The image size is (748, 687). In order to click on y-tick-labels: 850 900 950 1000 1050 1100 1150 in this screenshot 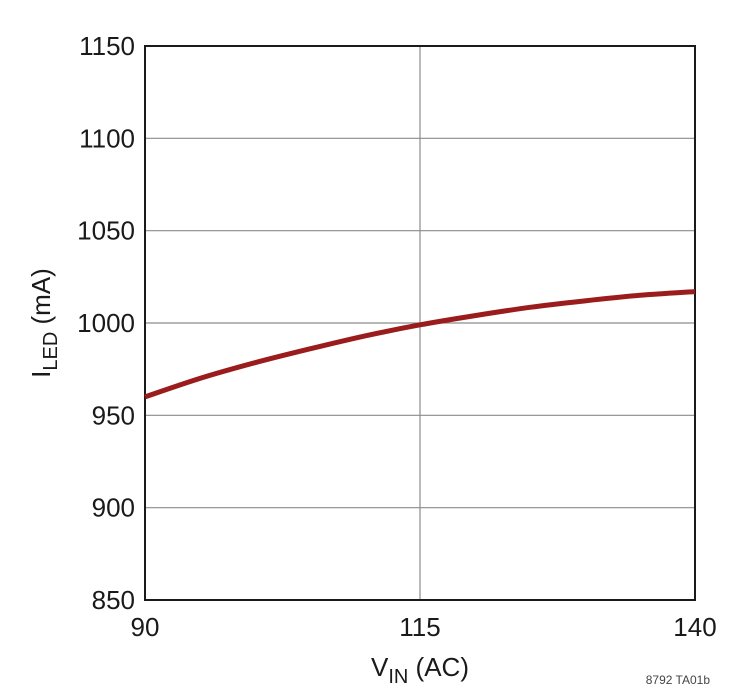, I will do `click(106, 323)`.